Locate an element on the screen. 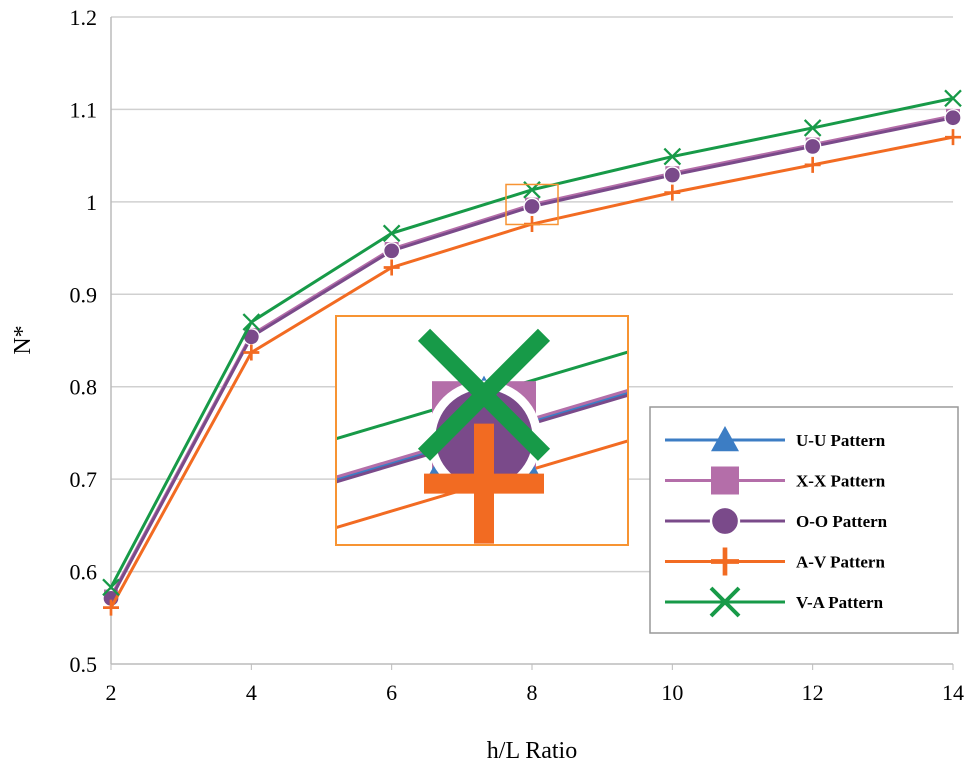 The image size is (971, 774). y-tick-label: 1 is located at coordinates (91, 202).